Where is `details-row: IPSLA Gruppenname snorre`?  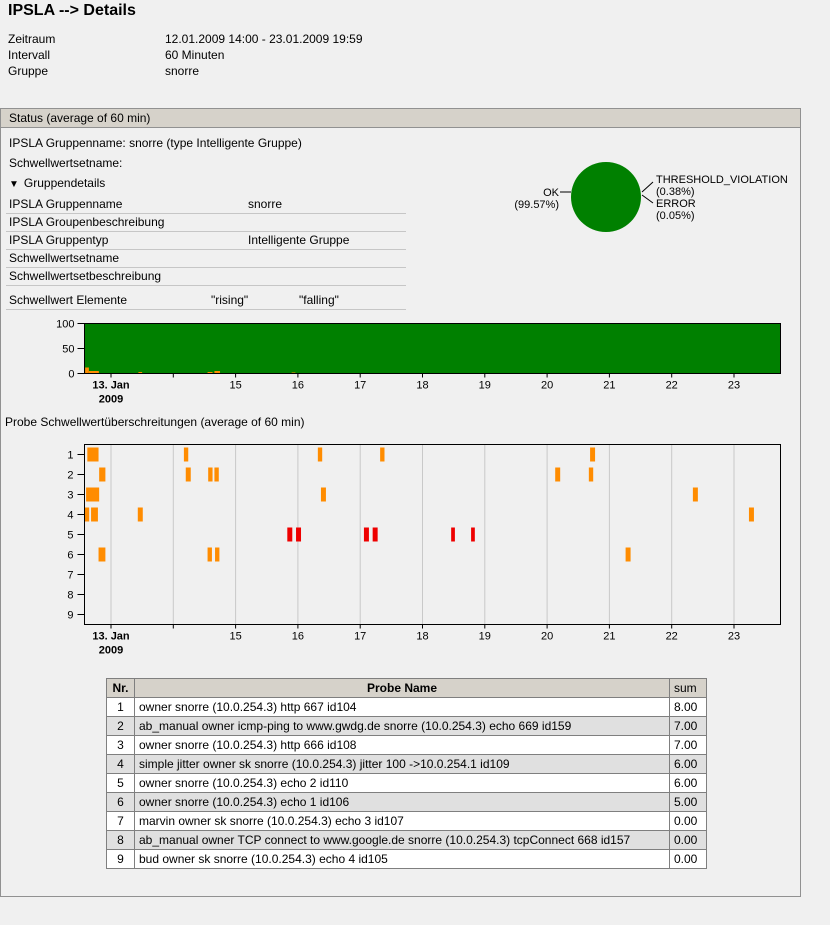
details-row: IPSLA Gruppenname snorre is located at coordinates (206, 205).